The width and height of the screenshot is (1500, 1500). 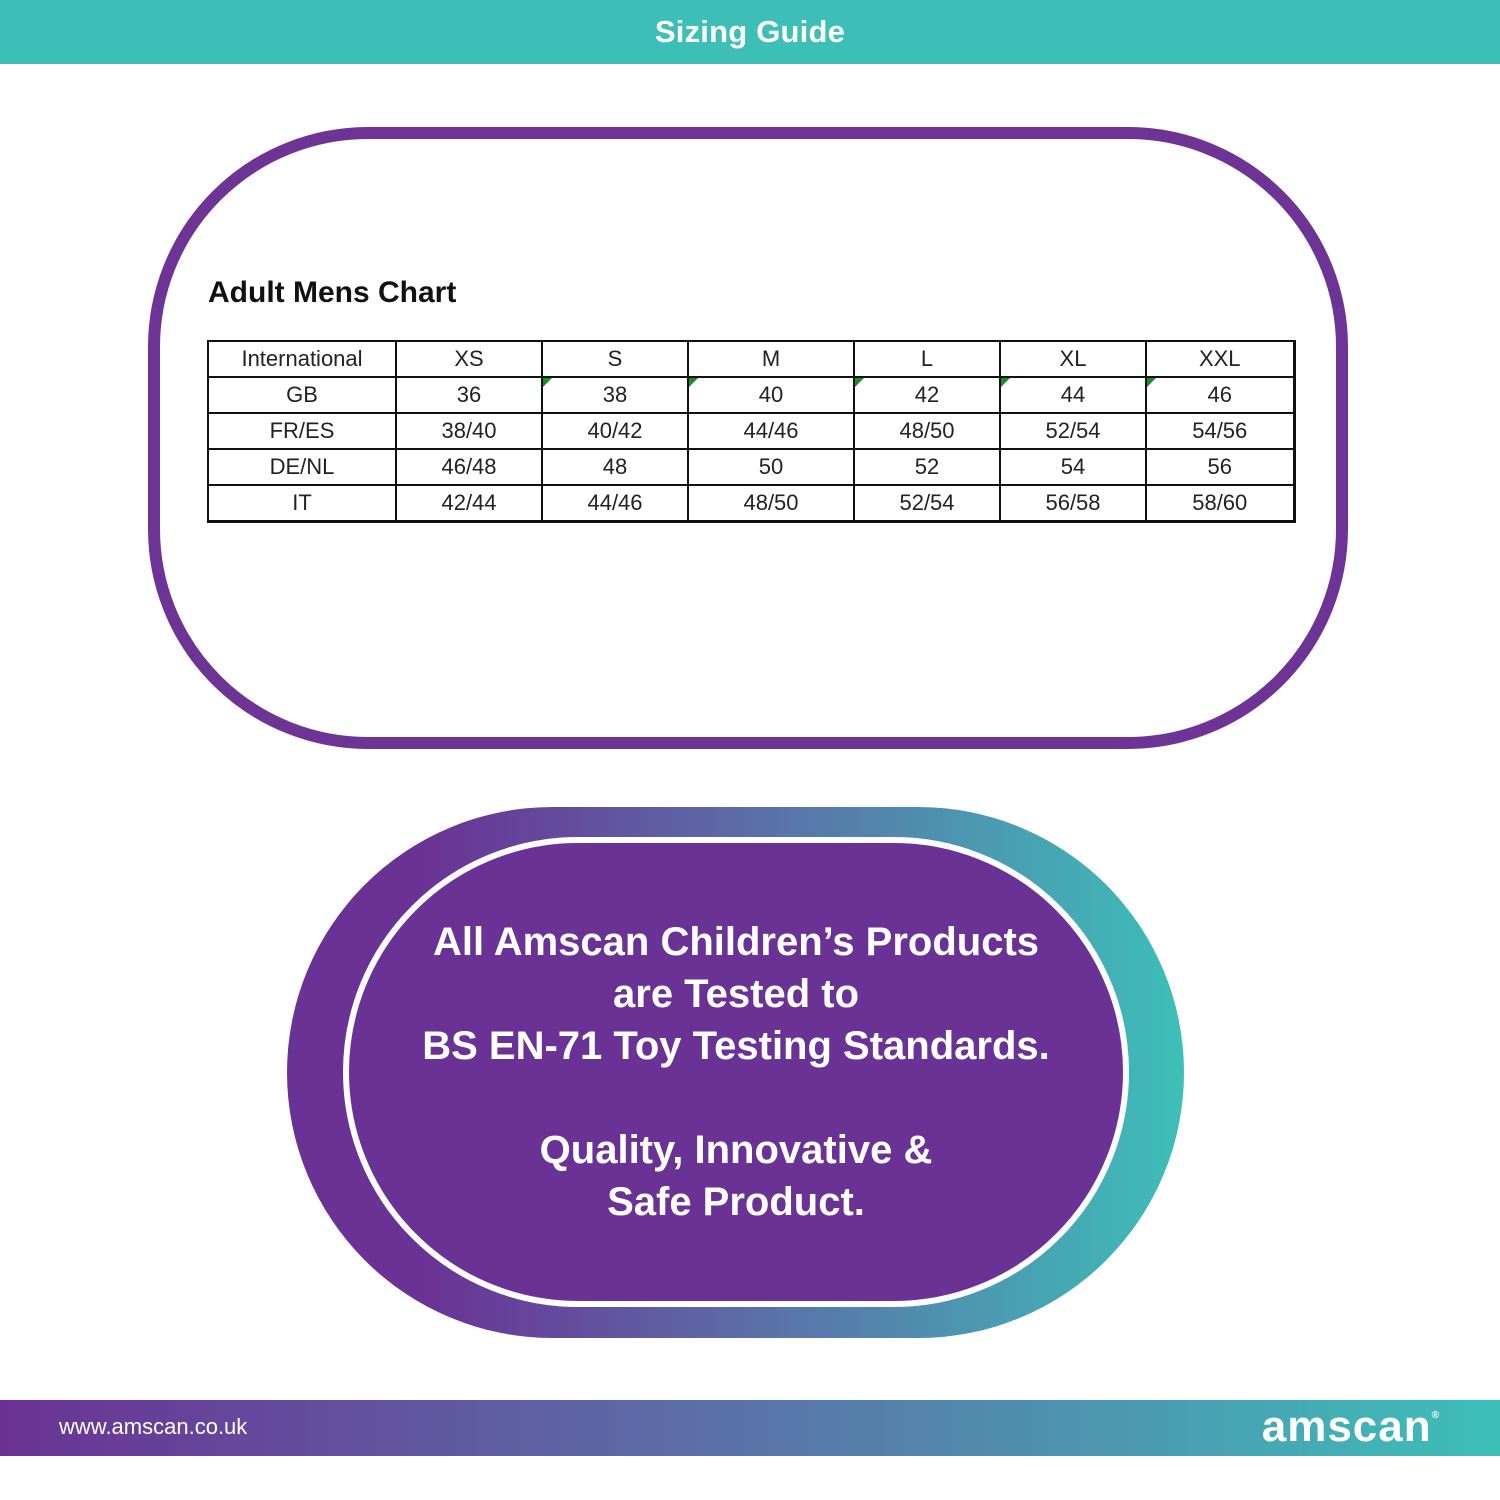 I want to click on registered-mark: ®, so click(x=1435, y=1415).